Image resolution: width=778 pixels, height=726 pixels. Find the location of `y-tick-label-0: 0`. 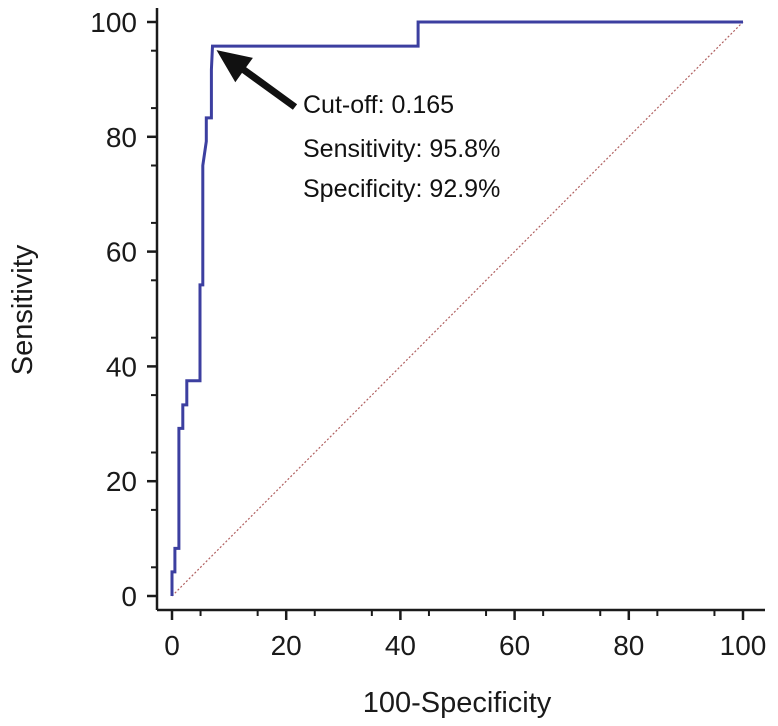

y-tick-label-0: 0 is located at coordinates (129, 596).